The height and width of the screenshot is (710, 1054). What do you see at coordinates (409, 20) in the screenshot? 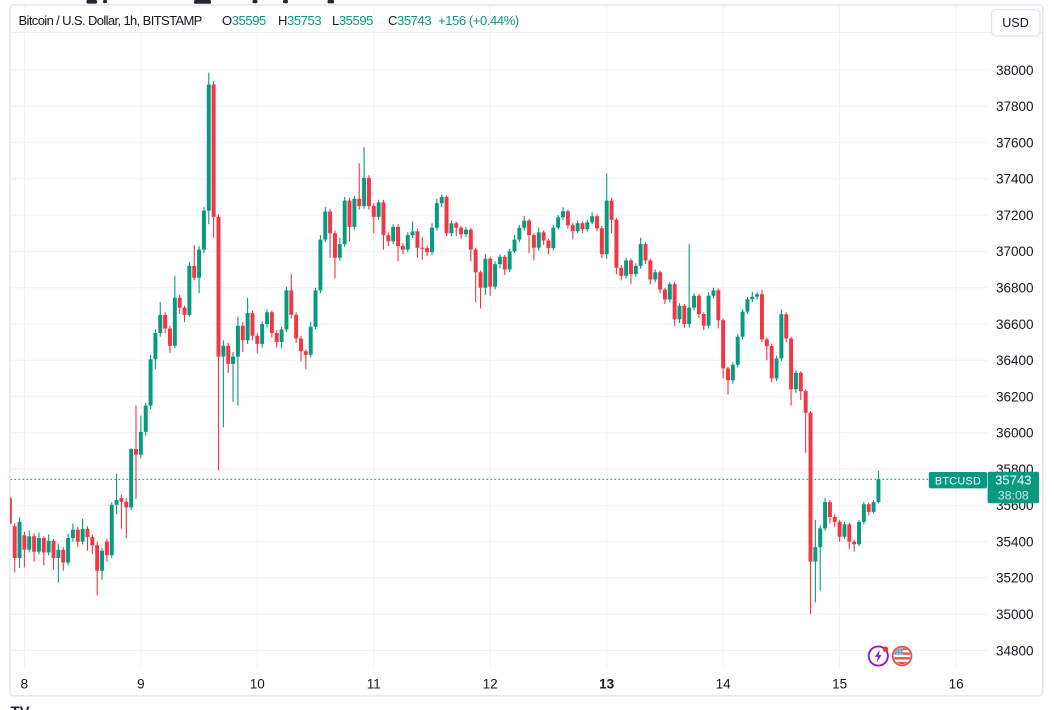
I see `svg-text: C35743` at bounding box center [409, 20].